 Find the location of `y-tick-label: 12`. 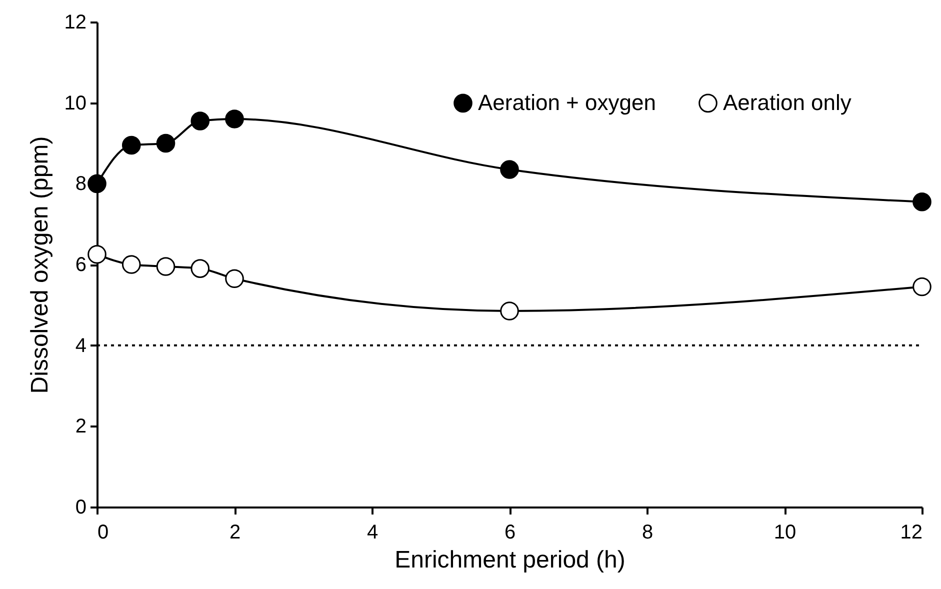

y-tick-label: 12 is located at coordinates (75, 23).